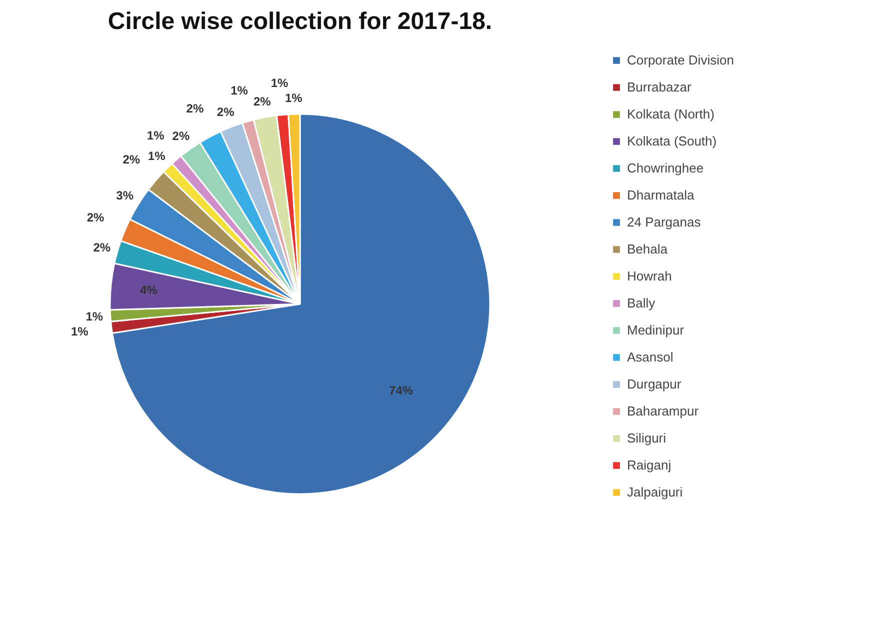 The width and height of the screenshot is (882, 634). Describe the element at coordinates (650, 357) in the screenshot. I see `legend-label: Asansol` at that location.